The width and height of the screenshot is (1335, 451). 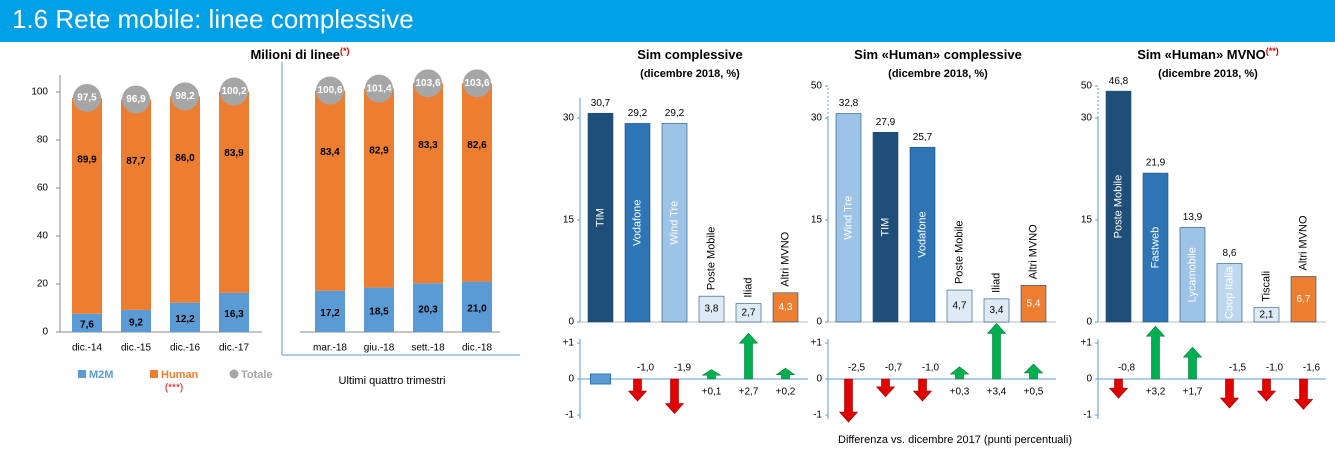 I want to click on y-tick-label: 40, so click(x=43, y=236).